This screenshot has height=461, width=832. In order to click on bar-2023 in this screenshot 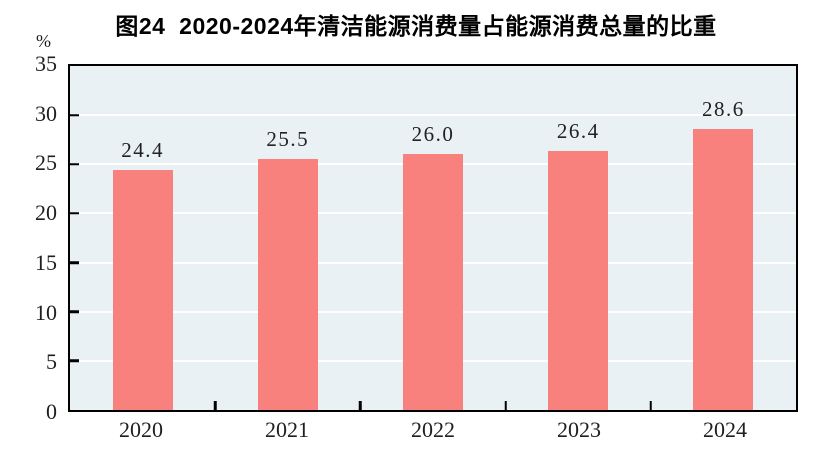, I will do `click(578, 280)`.